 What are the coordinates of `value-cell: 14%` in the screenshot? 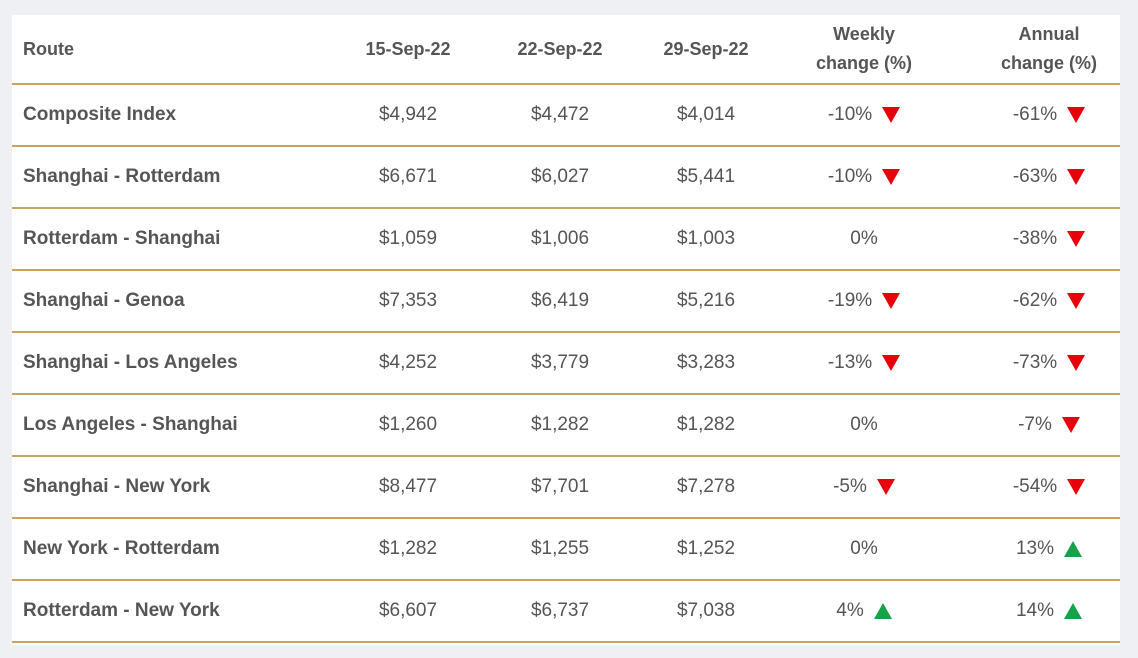 It's located at (1035, 611).